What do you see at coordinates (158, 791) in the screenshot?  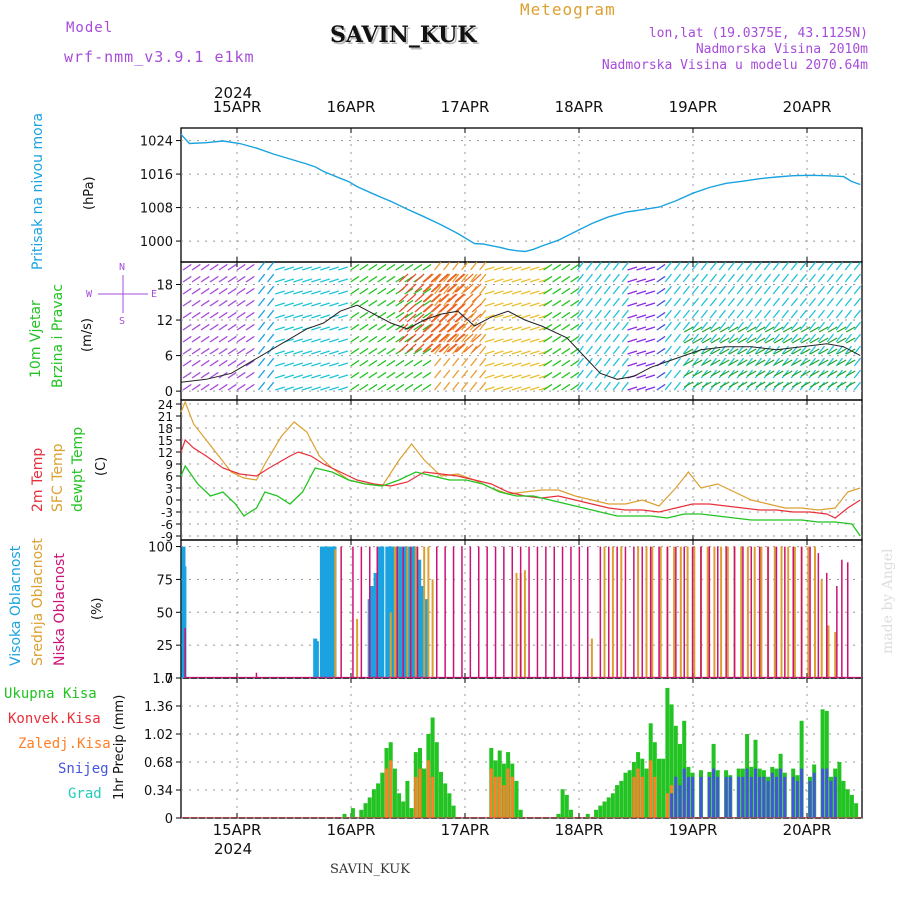 I see `y-tick-label: 0.34` at bounding box center [158, 791].